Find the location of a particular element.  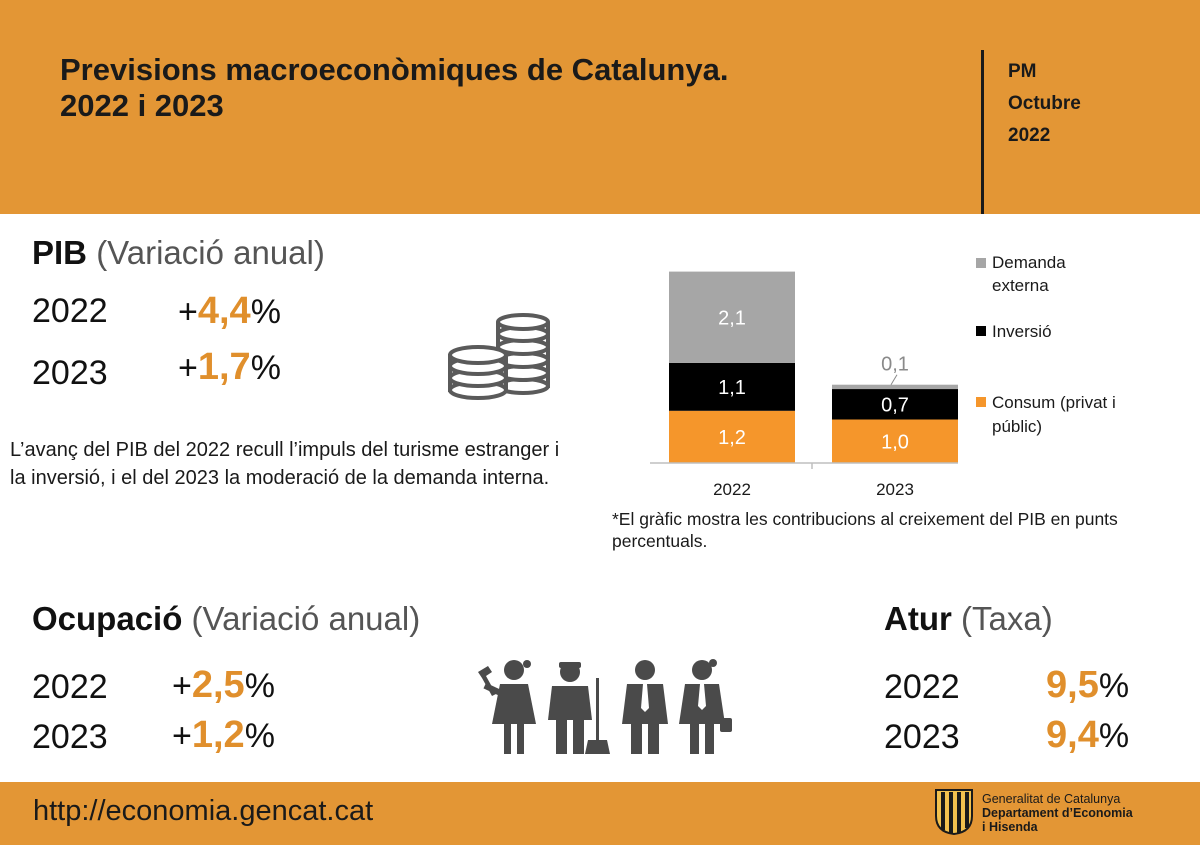

atur-year-2022: 2022 is located at coordinates (922, 687).